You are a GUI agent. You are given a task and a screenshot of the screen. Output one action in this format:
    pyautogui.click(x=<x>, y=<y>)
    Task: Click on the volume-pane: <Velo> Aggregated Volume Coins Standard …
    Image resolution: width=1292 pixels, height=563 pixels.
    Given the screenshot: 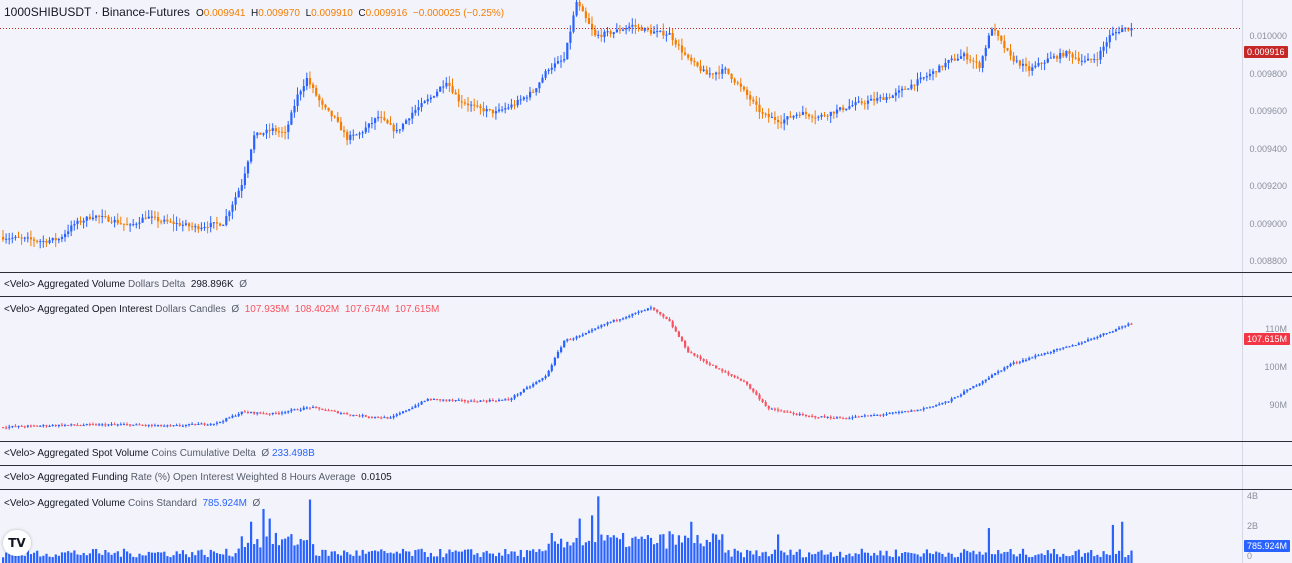 What is the action you would take?
    pyautogui.click(x=621, y=526)
    